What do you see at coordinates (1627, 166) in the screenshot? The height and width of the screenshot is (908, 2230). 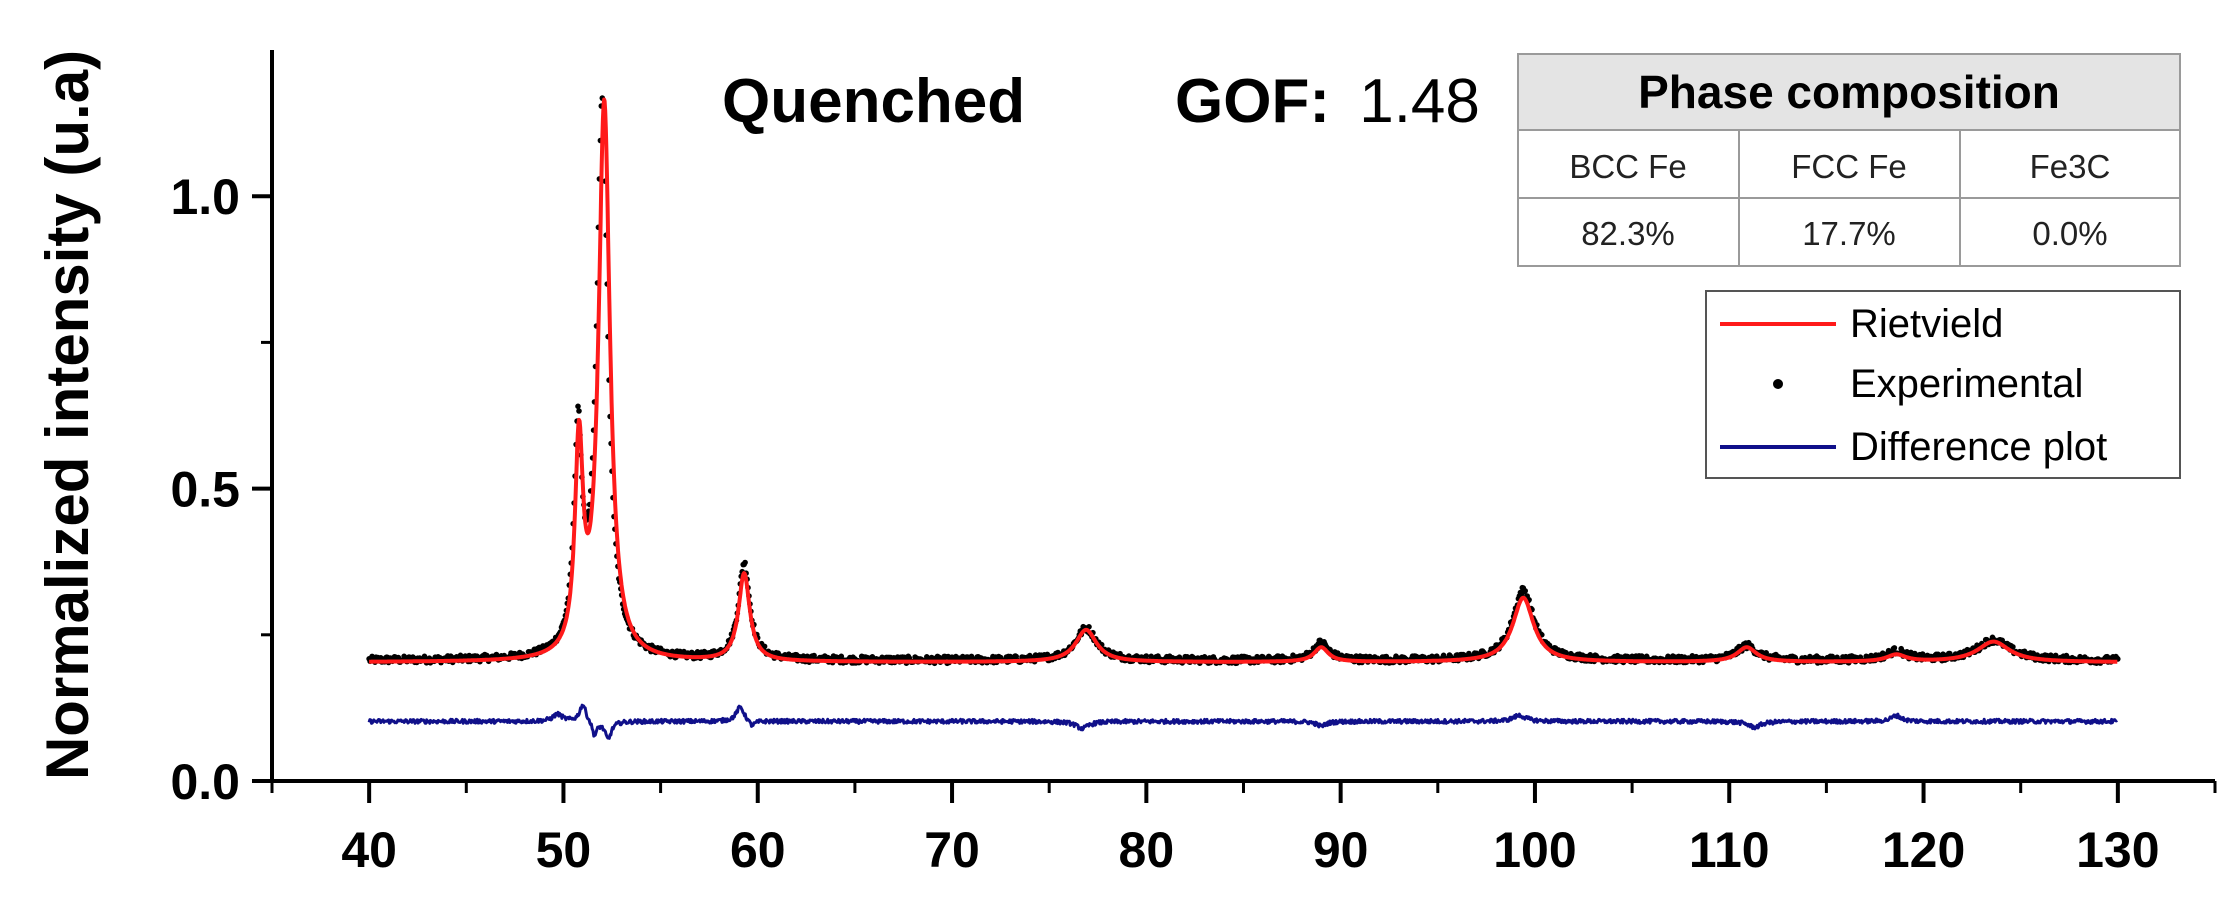 I see `table-header-bcc: BCC Fe` at bounding box center [1627, 166].